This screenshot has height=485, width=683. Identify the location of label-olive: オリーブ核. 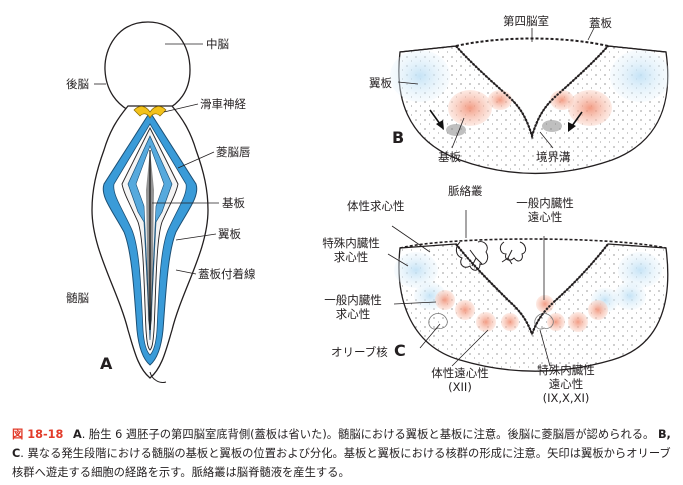
(359, 352).